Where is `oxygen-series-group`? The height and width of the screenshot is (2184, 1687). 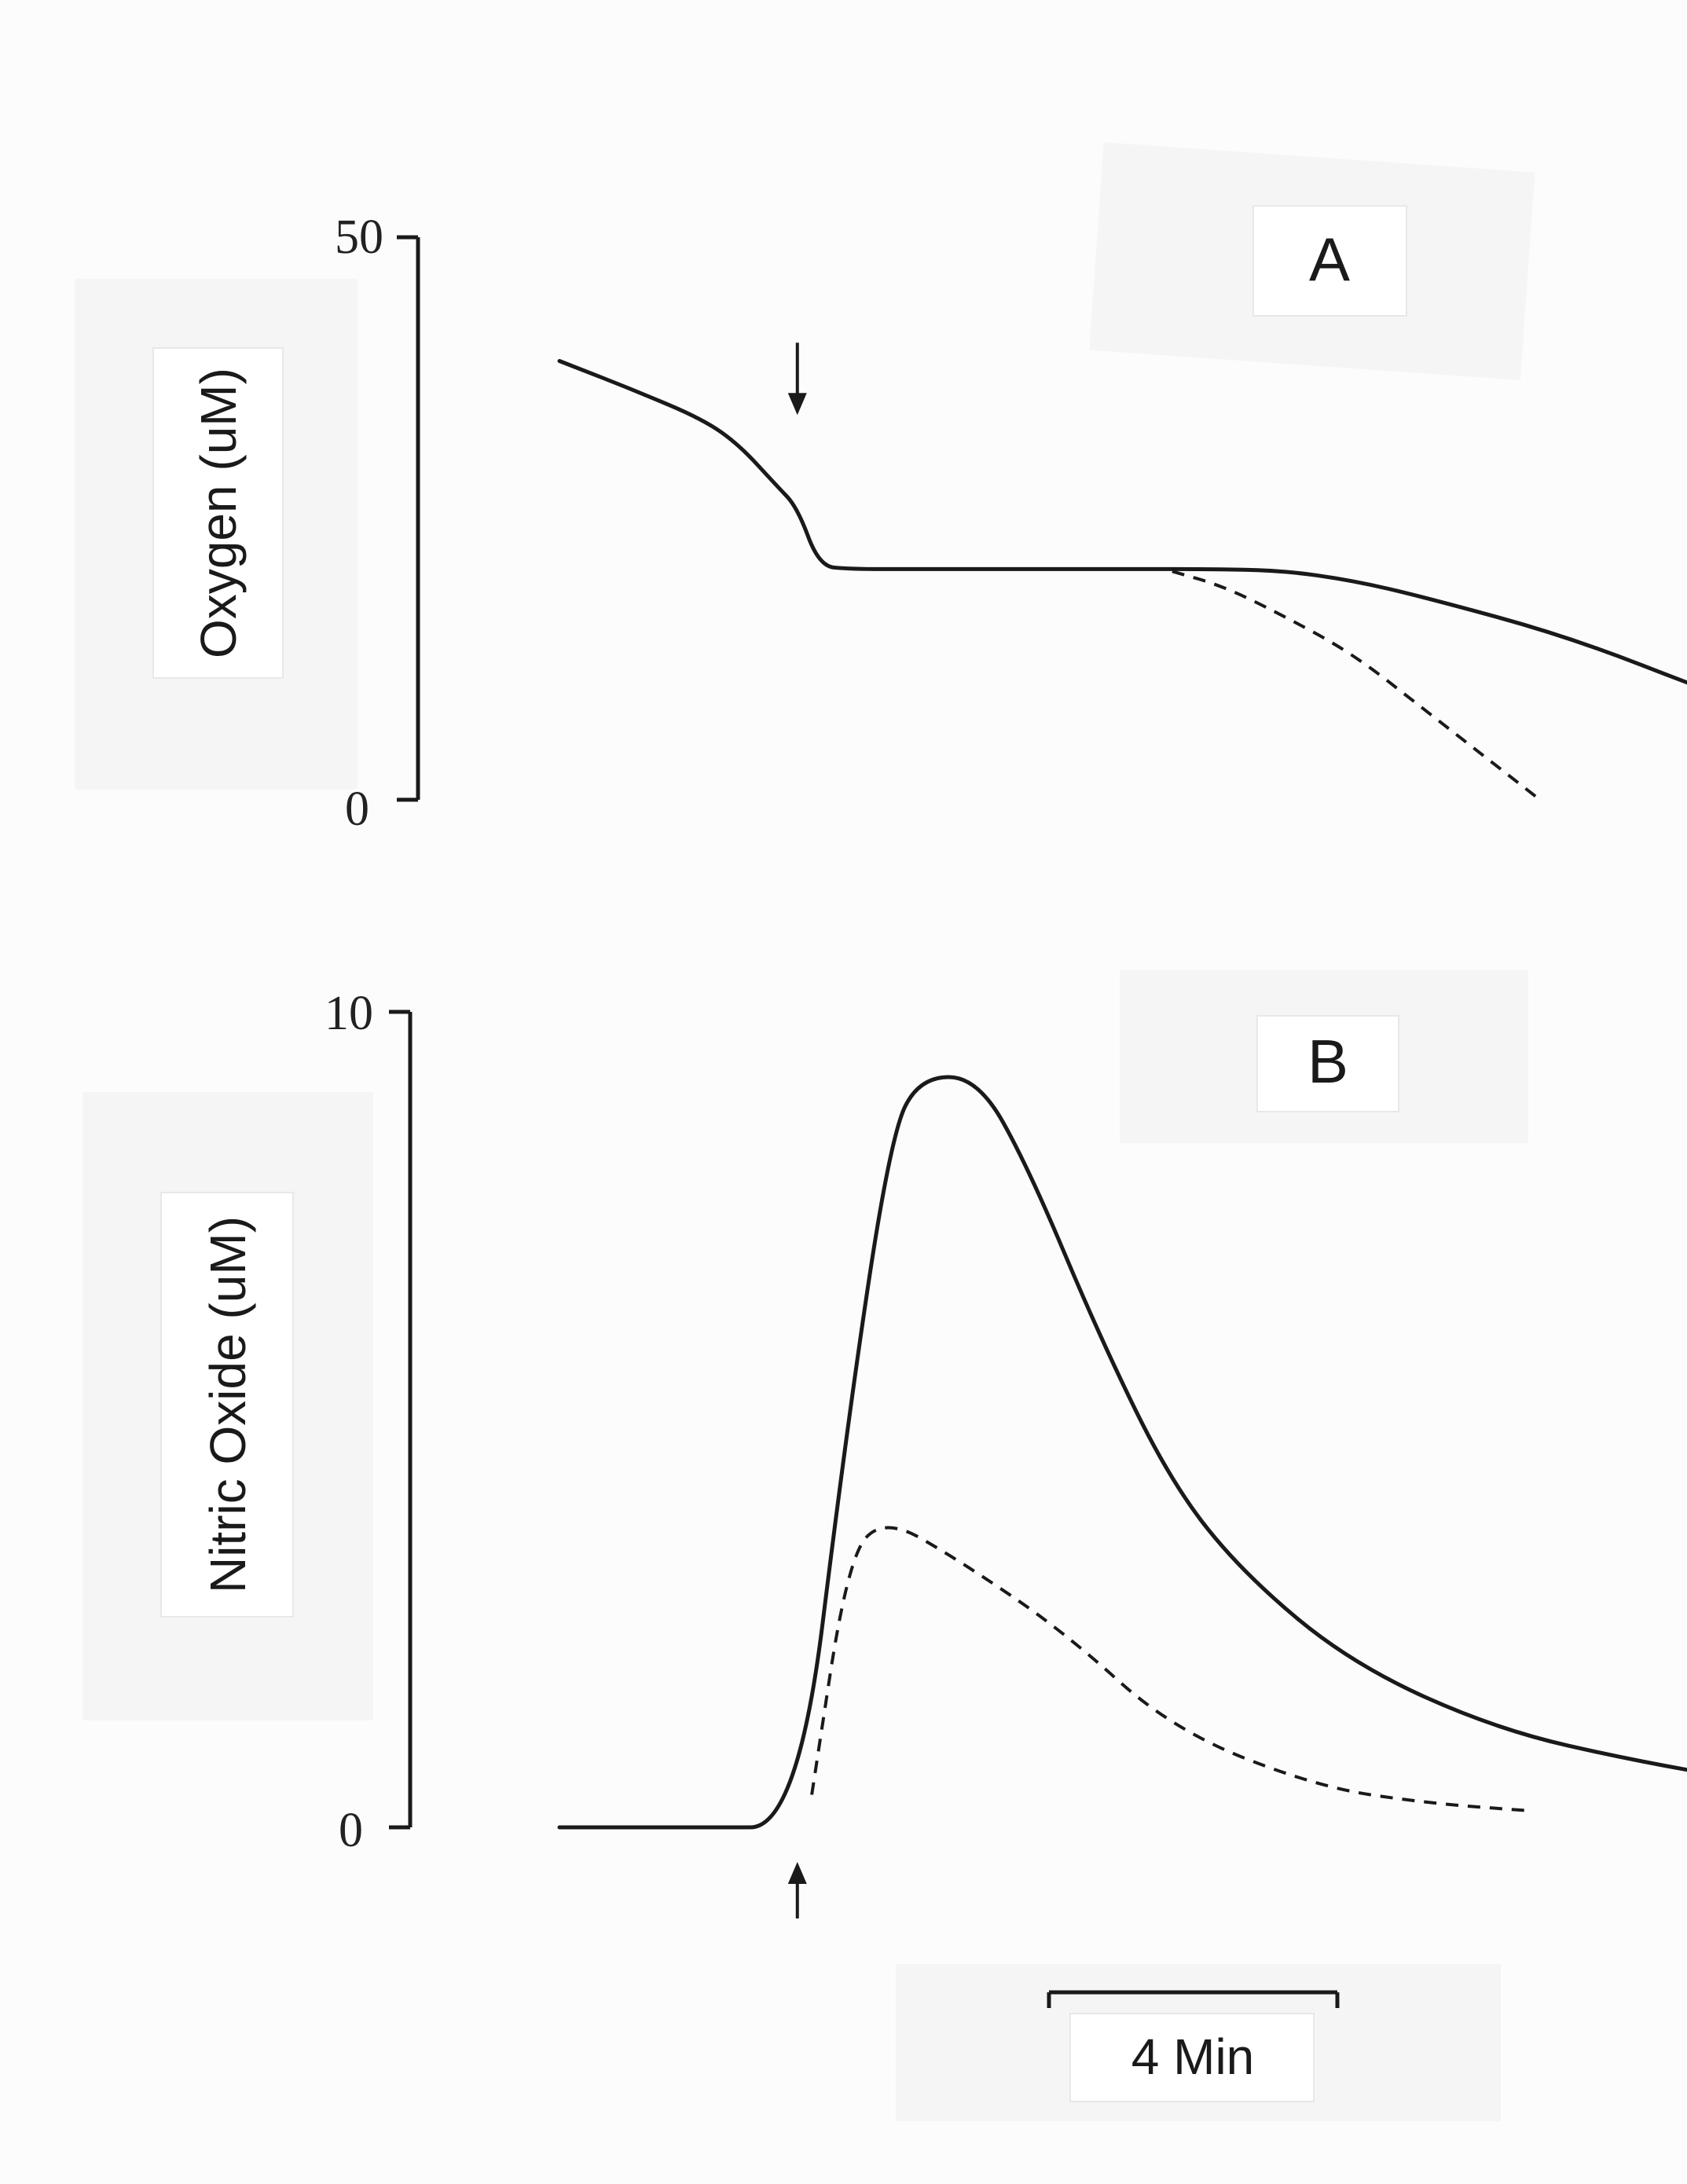
oxygen-series-group is located at coordinates (1122, 580).